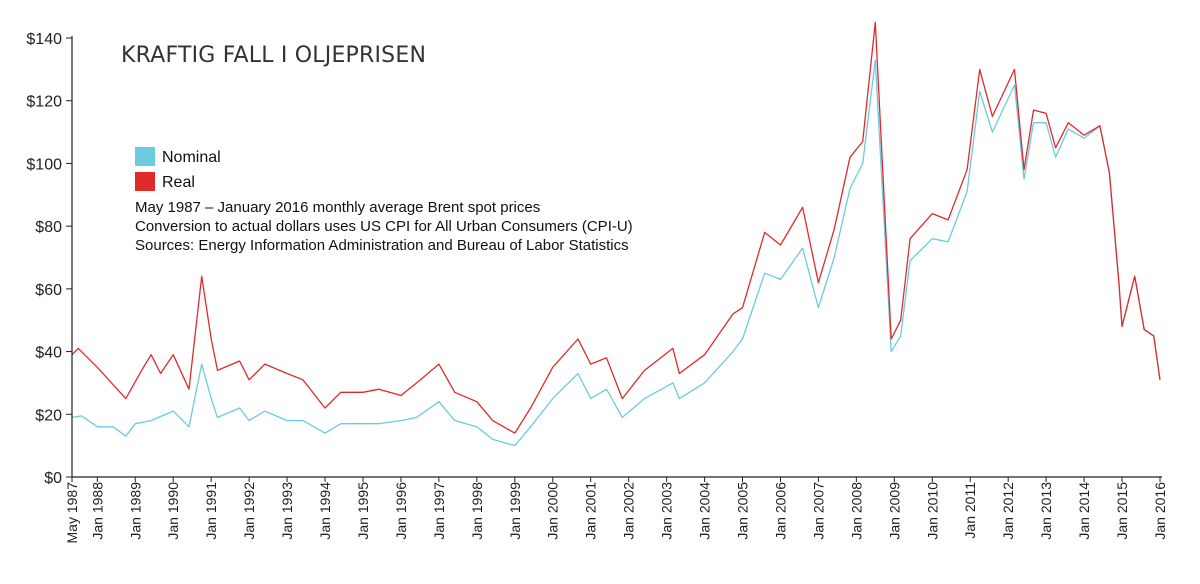 The height and width of the screenshot is (584, 1200). Describe the element at coordinates (53, 478) in the screenshot. I see `y-tick-label: $0` at that location.